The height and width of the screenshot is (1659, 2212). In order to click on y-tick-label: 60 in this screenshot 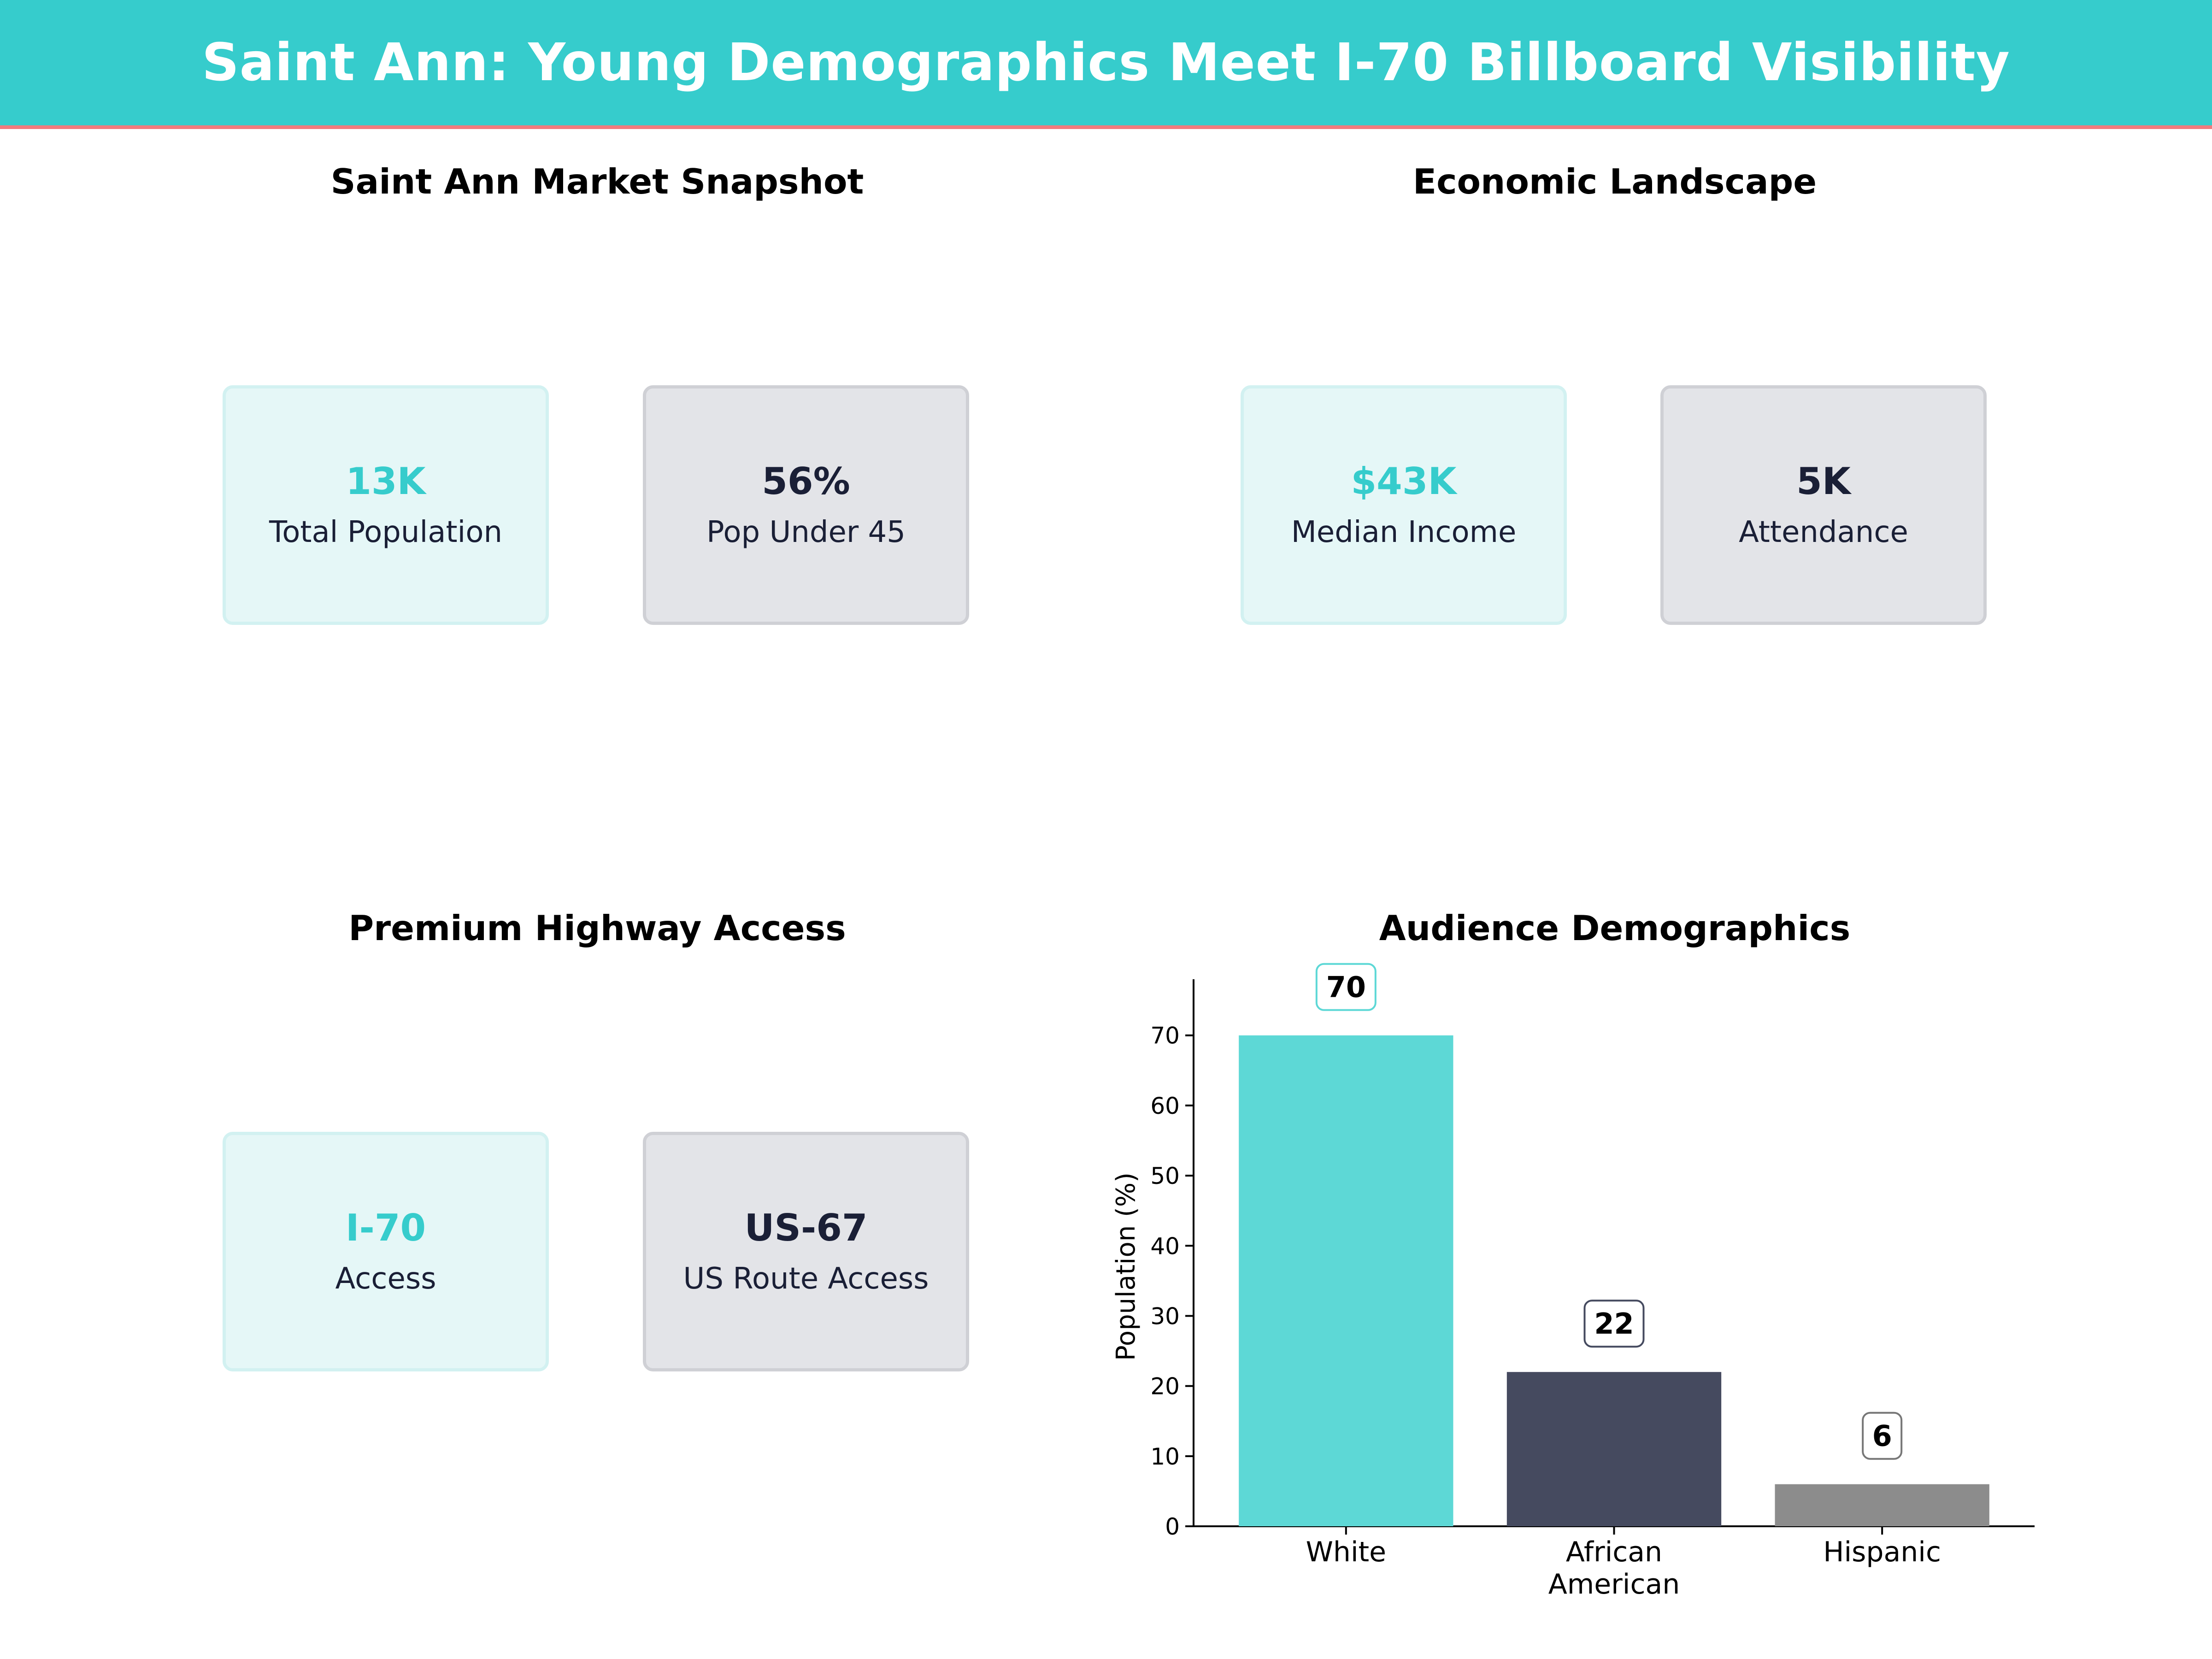, I will do `click(1165, 1106)`.